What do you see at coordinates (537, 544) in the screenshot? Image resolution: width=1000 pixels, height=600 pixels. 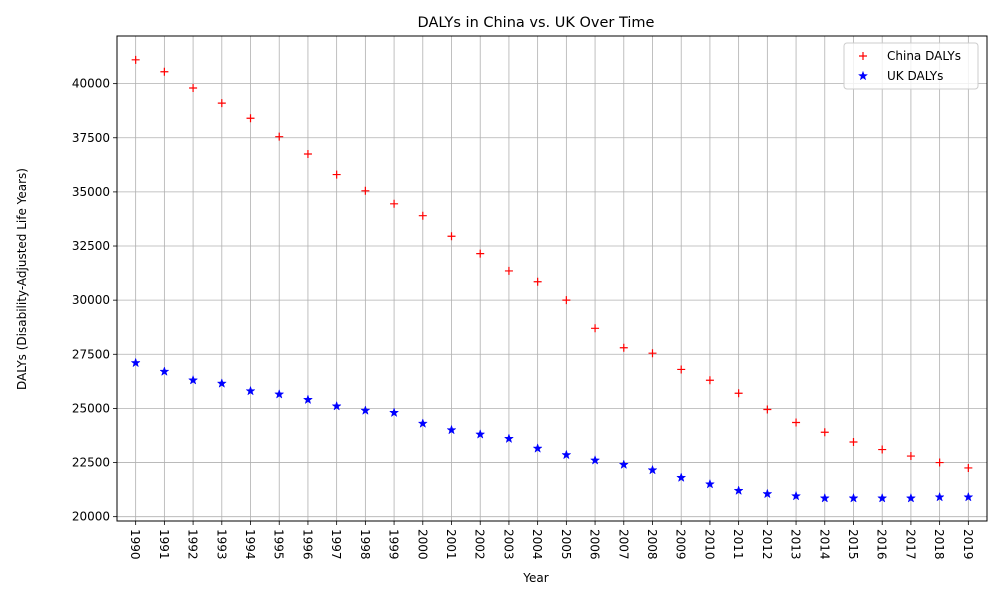 I see `x-tick-label: 2004` at bounding box center [537, 544].